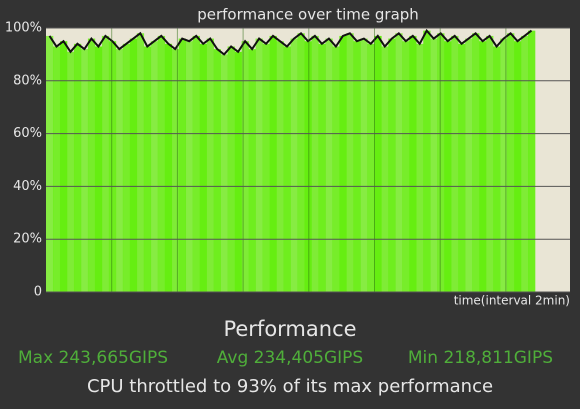 The image size is (580, 409). I want to click on stat-max: Max 243,665GIPS, so click(93, 358).